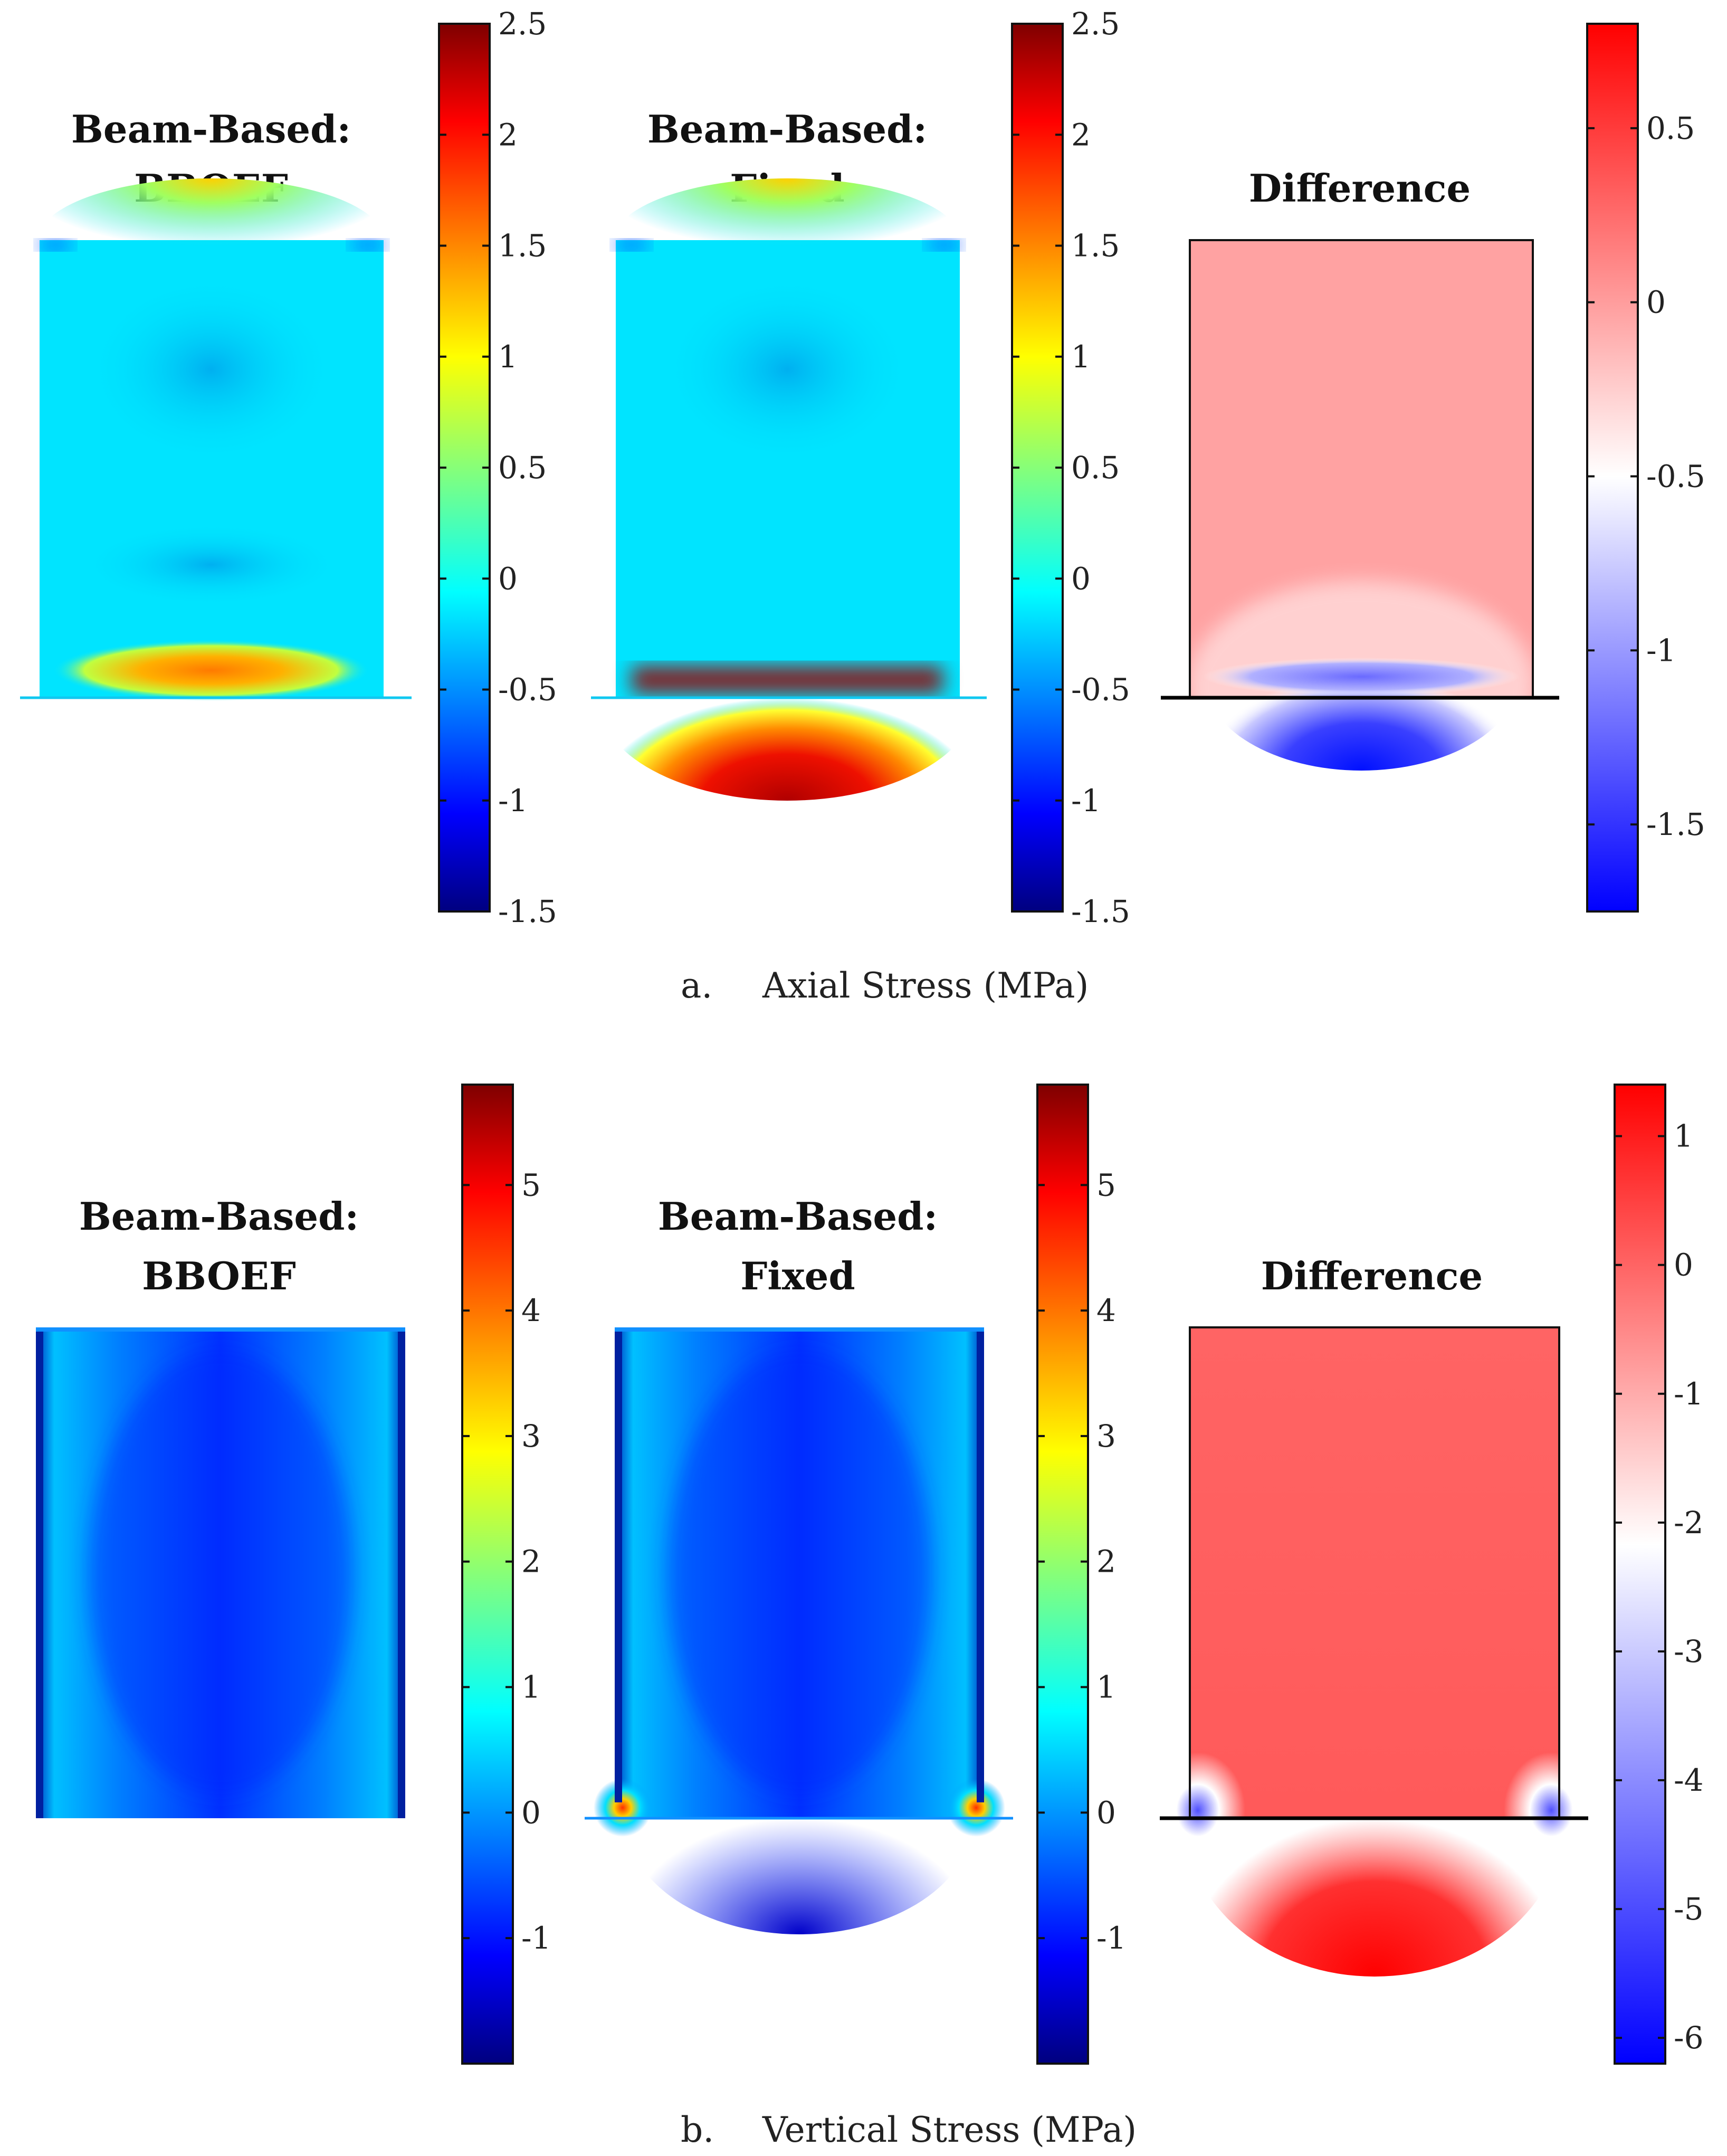  Describe the element at coordinates (219, 1275) in the screenshot. I see `panel-title-line2: BBOEF` at that location.